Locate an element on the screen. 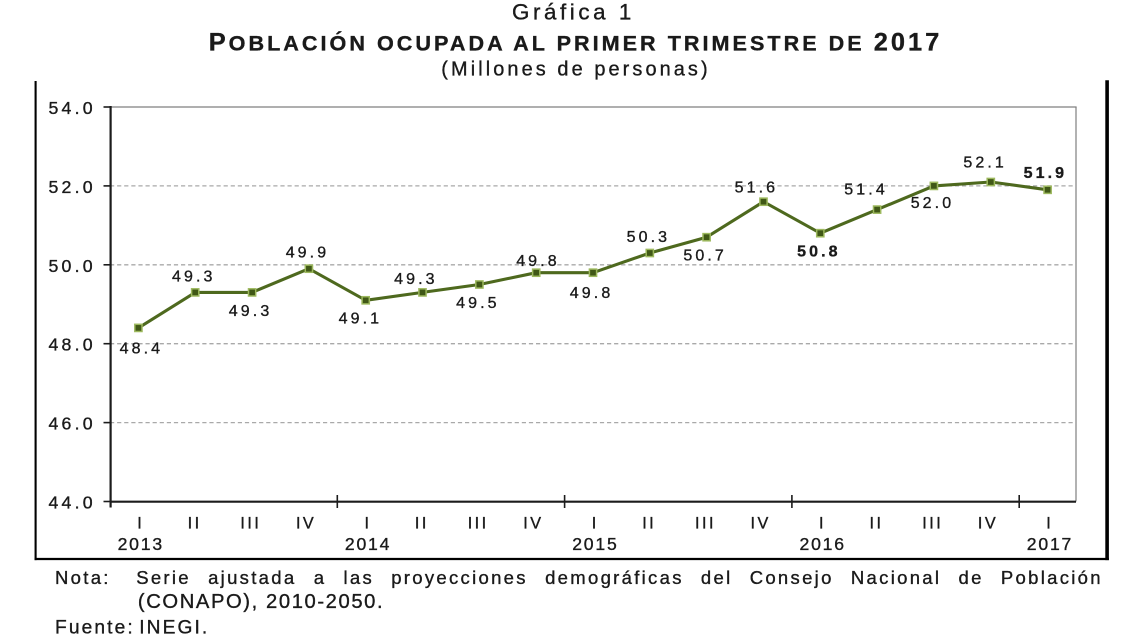 Image resolution: width=1140 pixels, height=641 pixels. svg-text: 2016 is located at coordinates (823, 544).